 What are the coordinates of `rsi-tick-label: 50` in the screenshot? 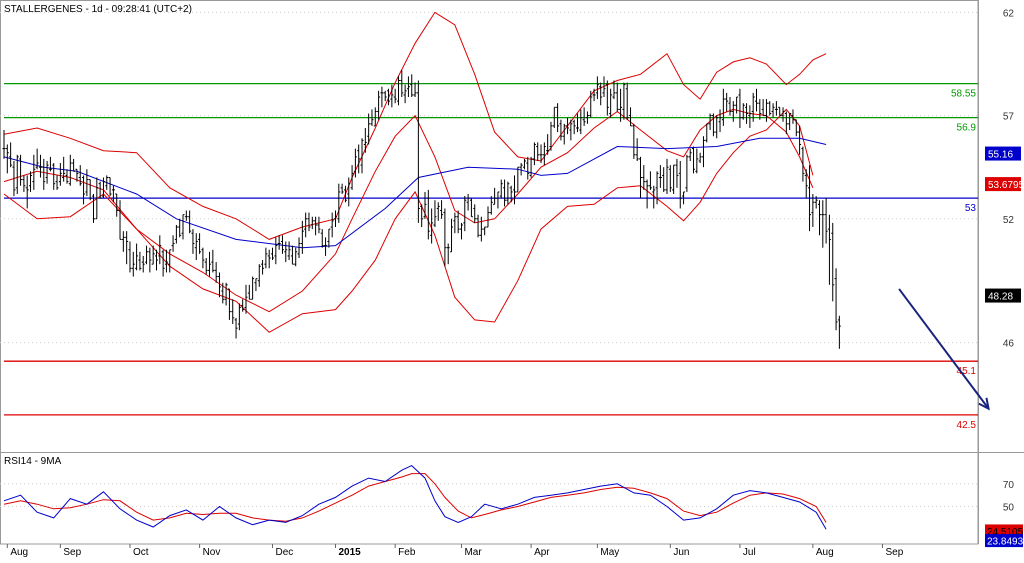 It's located at (1009, 508).